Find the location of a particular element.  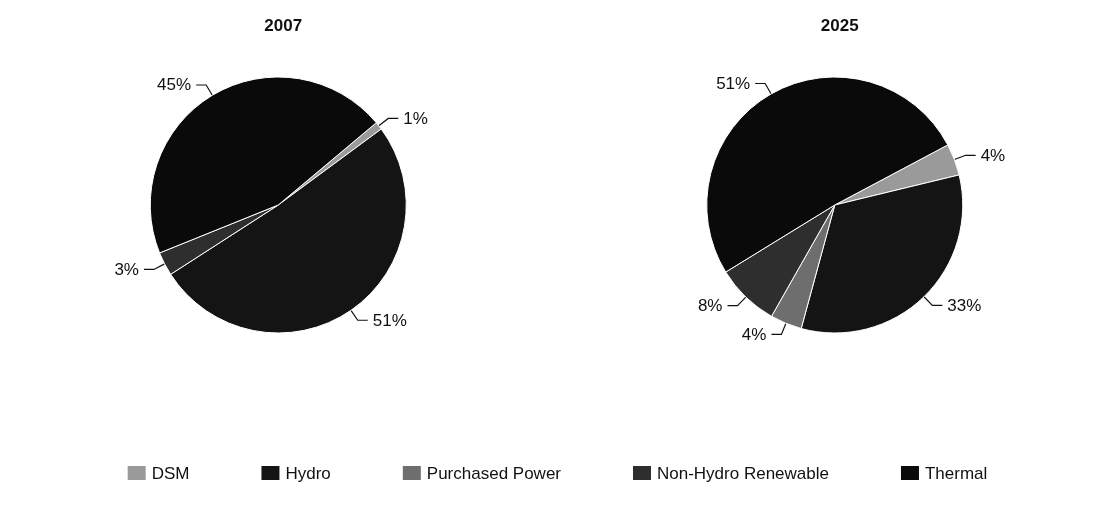

legend-label: Non-Hydro Renewable is located at coordinates (742, 473).